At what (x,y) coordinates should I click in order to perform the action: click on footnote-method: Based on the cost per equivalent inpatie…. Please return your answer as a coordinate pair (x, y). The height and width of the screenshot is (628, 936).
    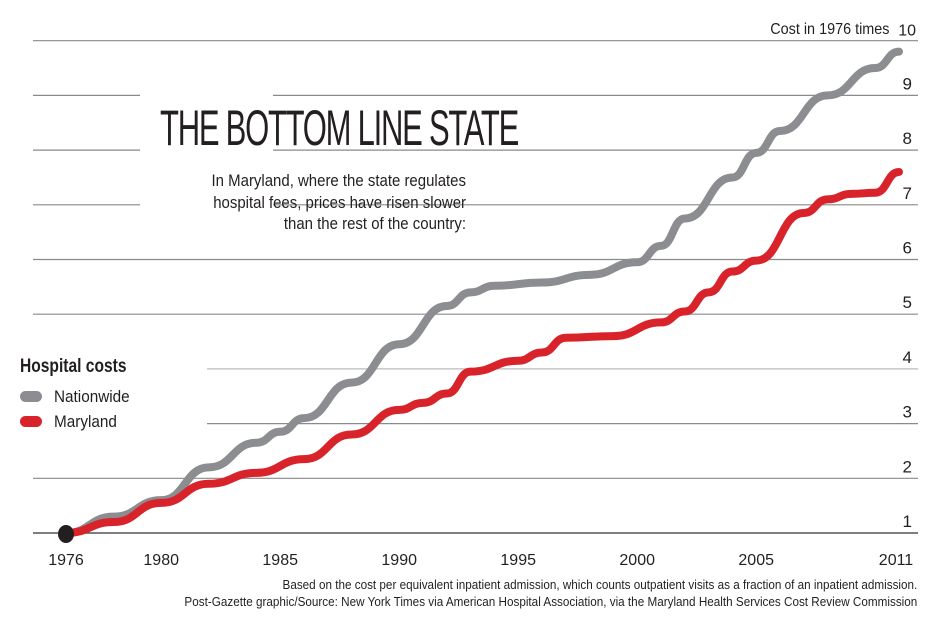
    Looking at the image, I should click on (599, 584).